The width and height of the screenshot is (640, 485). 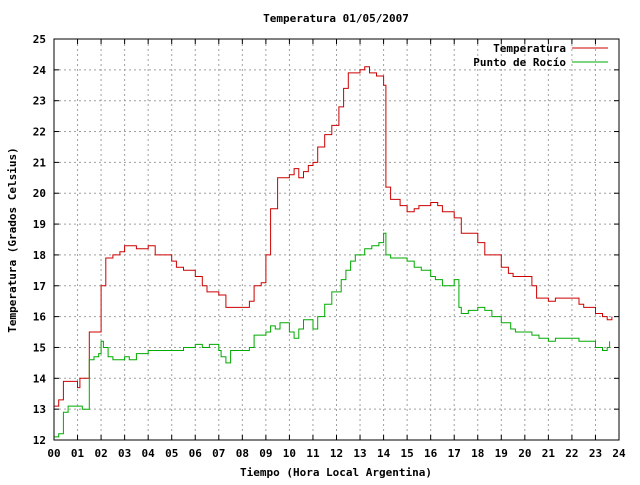 I want to click on y-tick-label: 24, so click(x=40, y=70).